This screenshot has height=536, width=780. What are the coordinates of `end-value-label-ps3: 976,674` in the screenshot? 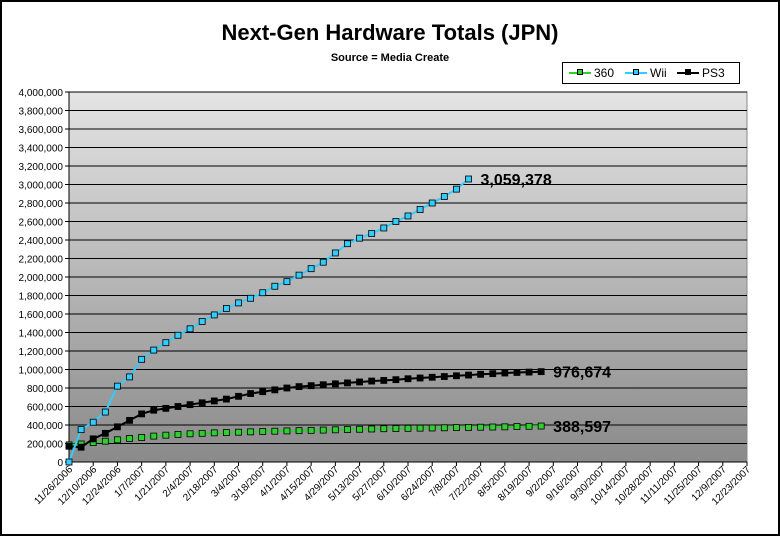 It's located at (582, 373).